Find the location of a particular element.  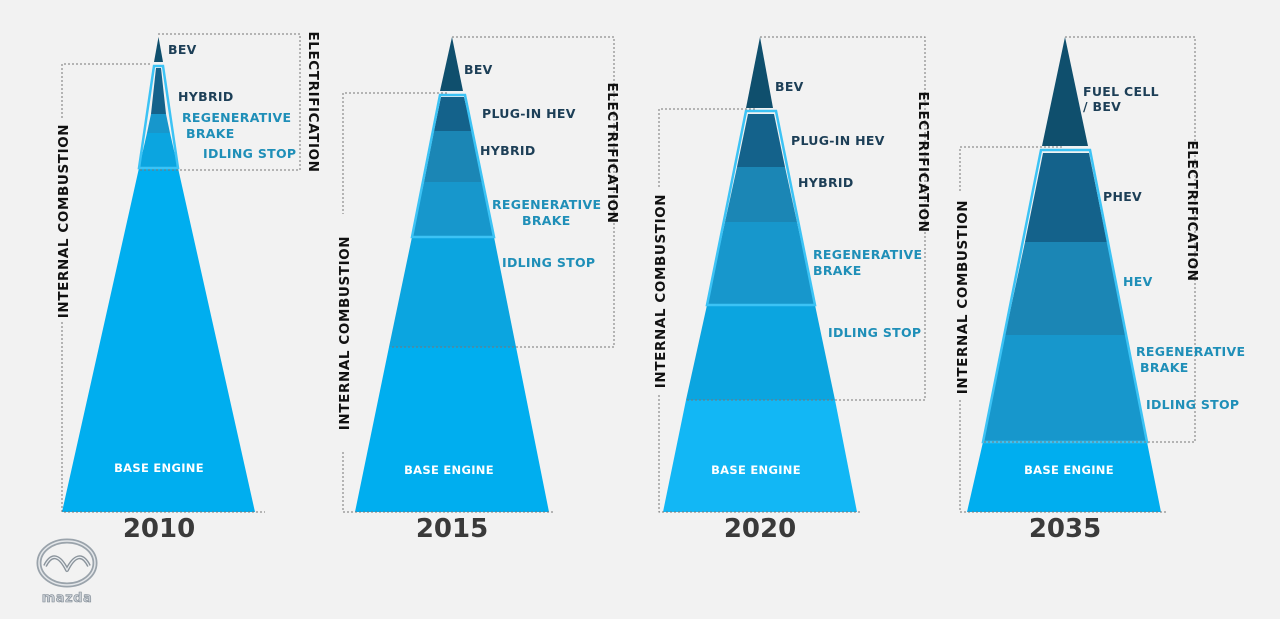

pyramid-2020-label-base: BASE ENGINE is located at coordinates (756, 470).